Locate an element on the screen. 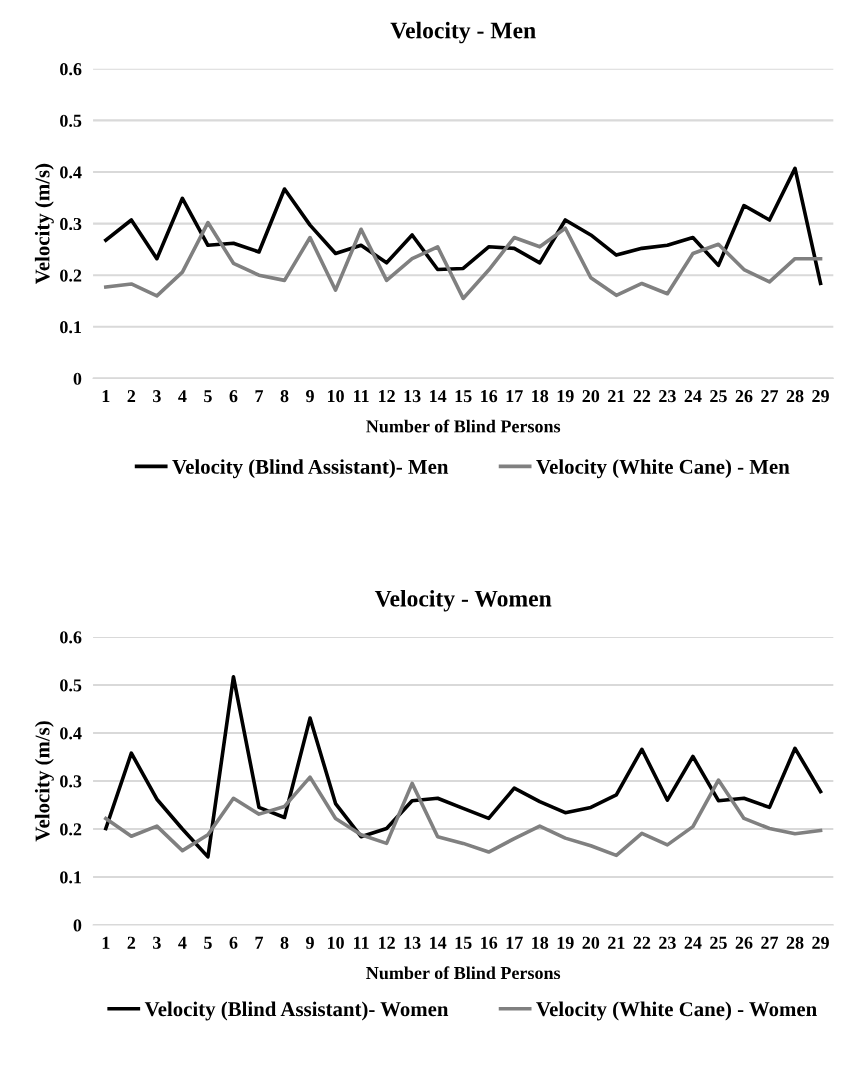 Image resolution: width=846 pixels, height=1075 pixels. legend-label: Velocity (White Cane) - Men is located at coordinates (663, 469).